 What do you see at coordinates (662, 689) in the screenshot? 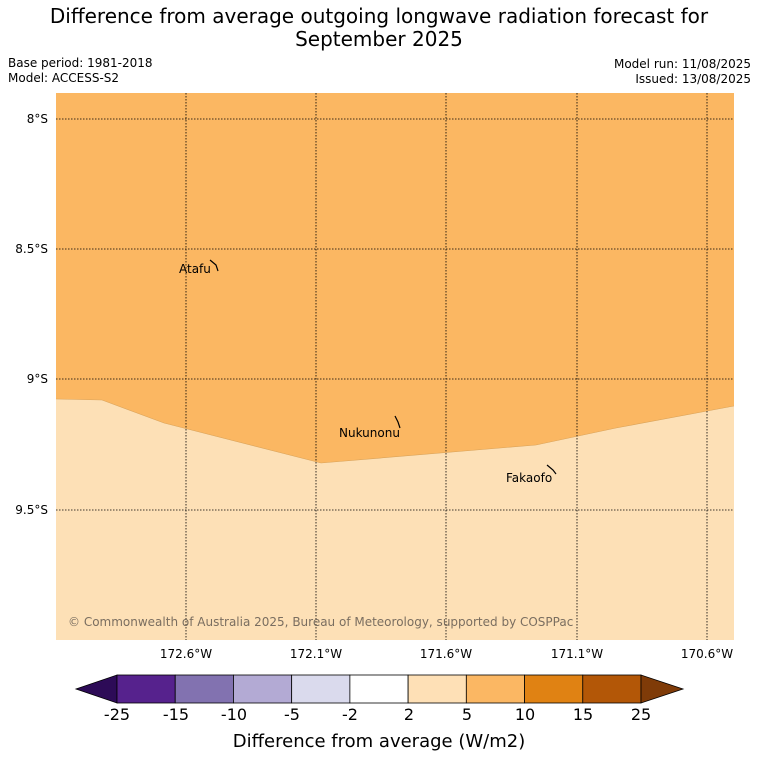
I see `colorbar-extend-high` at bounding box center [662, 689].